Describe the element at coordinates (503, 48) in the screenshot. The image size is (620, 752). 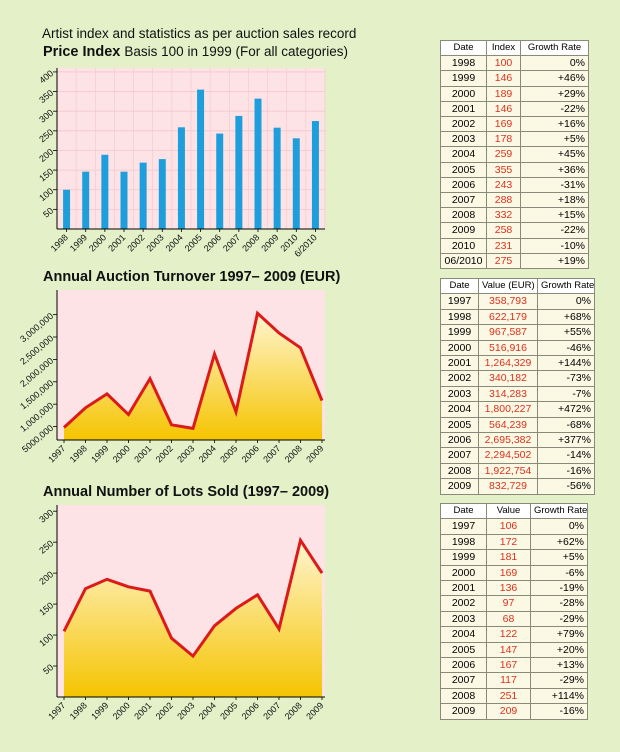
I see `table-header: Index` at that location.